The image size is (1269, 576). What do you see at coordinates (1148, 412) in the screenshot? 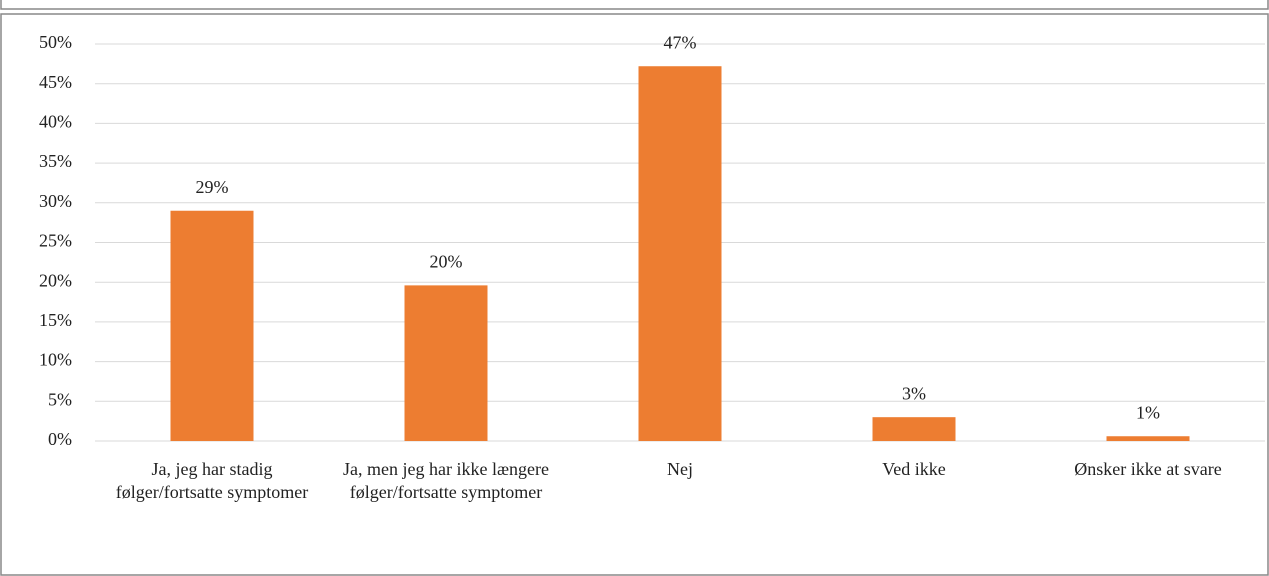
I see `data-label: 1%` at bounding box center [1148, 412].